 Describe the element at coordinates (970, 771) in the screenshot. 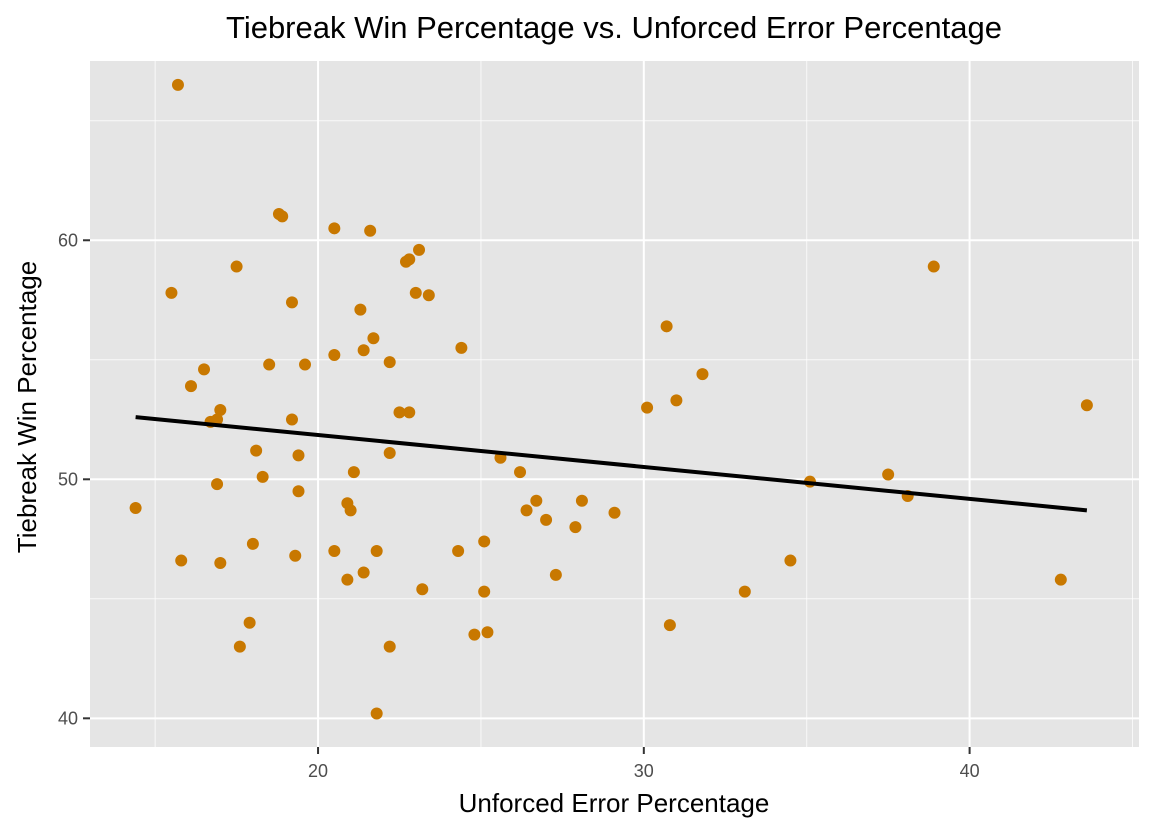

I see `x-tick-label: 40` at that location.